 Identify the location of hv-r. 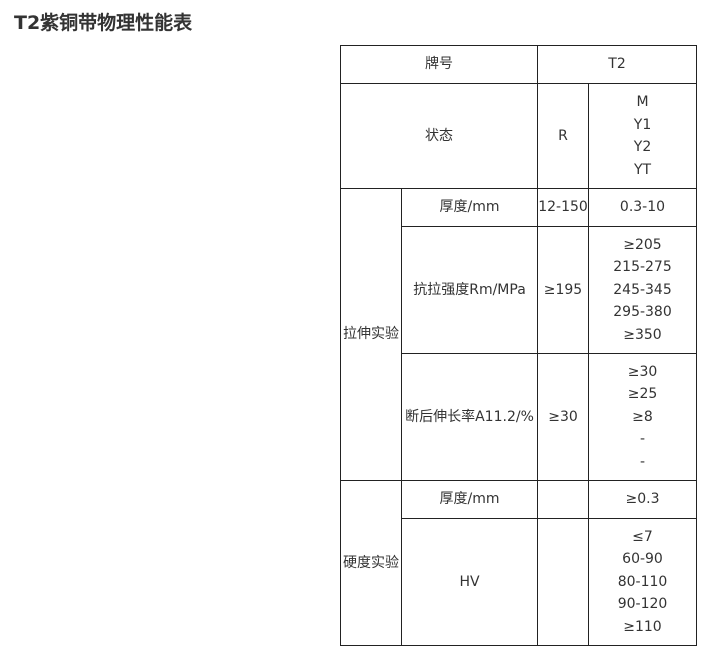
(563, 582).